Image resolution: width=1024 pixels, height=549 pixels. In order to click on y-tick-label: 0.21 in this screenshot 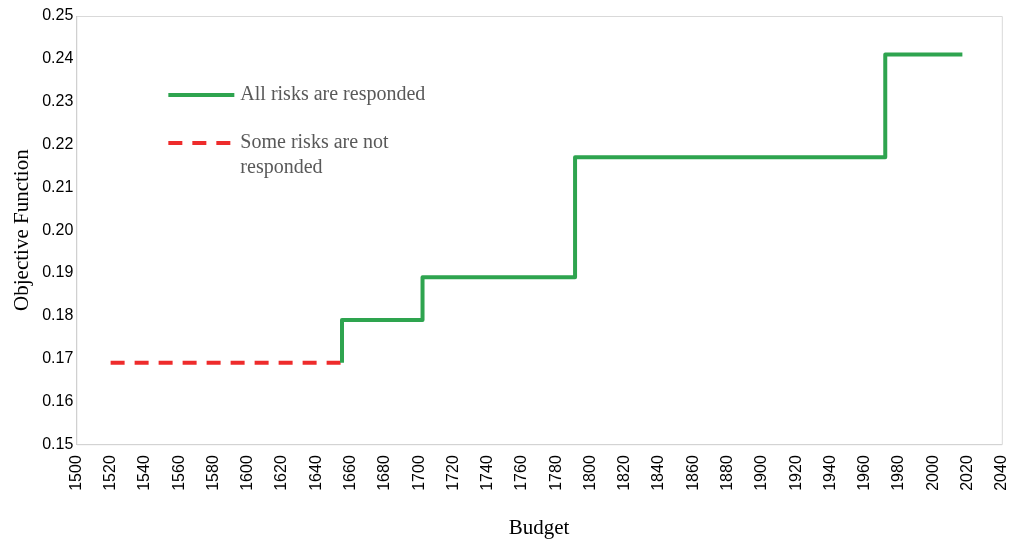, I will do `click(58, 186)`.